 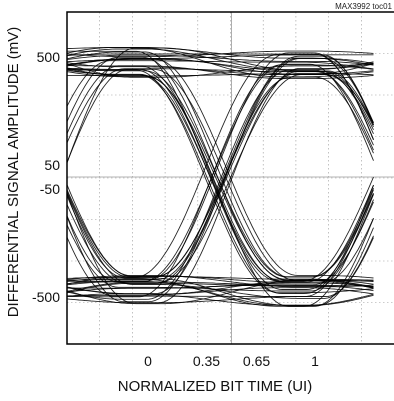 What do you see at coordinates (148, 361) in the screenshot?
I see `x-tick-label: 0` at bounding box center [148, 361].